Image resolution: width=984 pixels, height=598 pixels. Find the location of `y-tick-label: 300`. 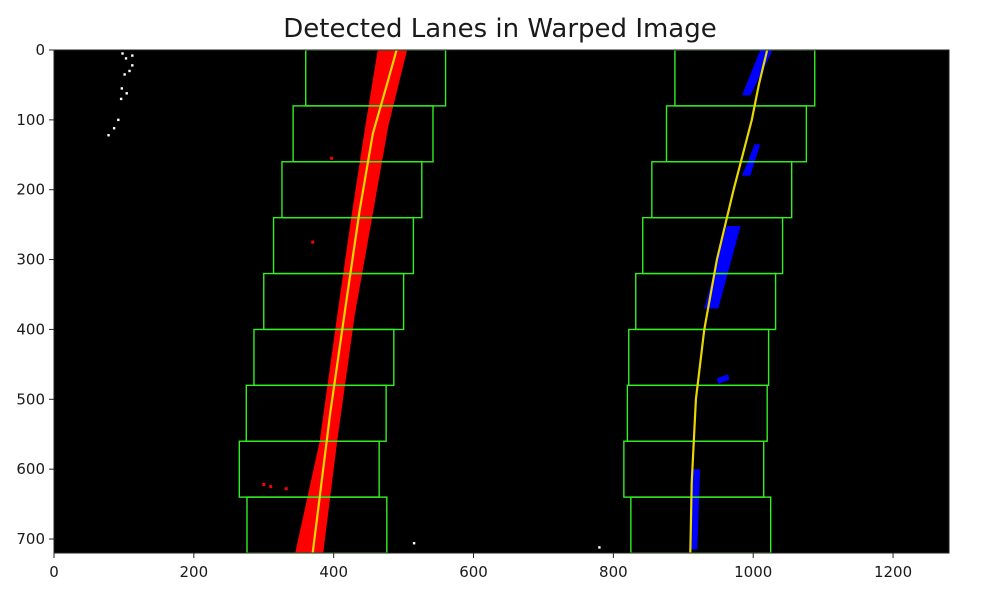

y-tick-label: 300 is located at coordinates (30, 260).